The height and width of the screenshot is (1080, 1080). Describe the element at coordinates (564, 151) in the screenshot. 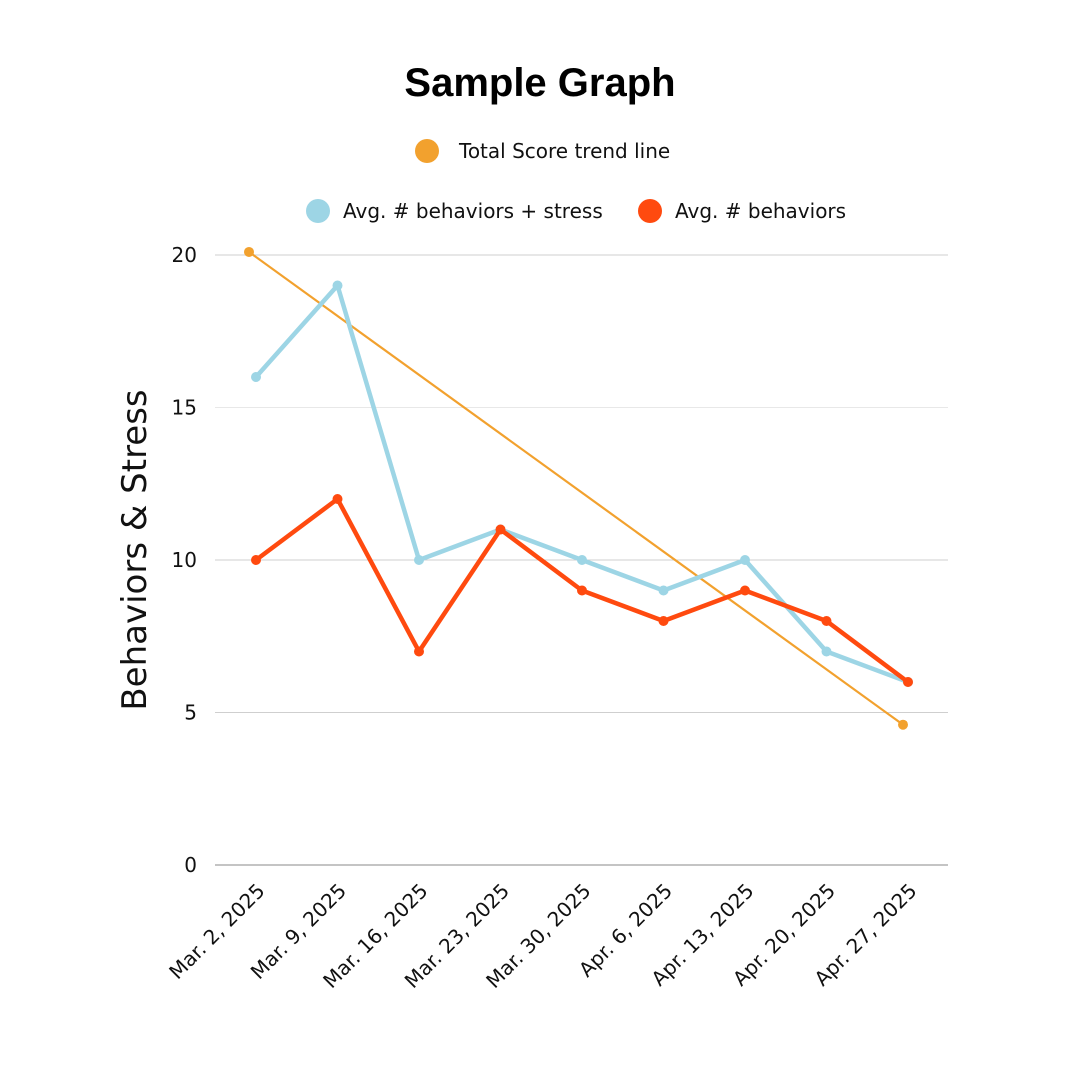

I see `legend-label-trend: Total Score trend line` at that location.